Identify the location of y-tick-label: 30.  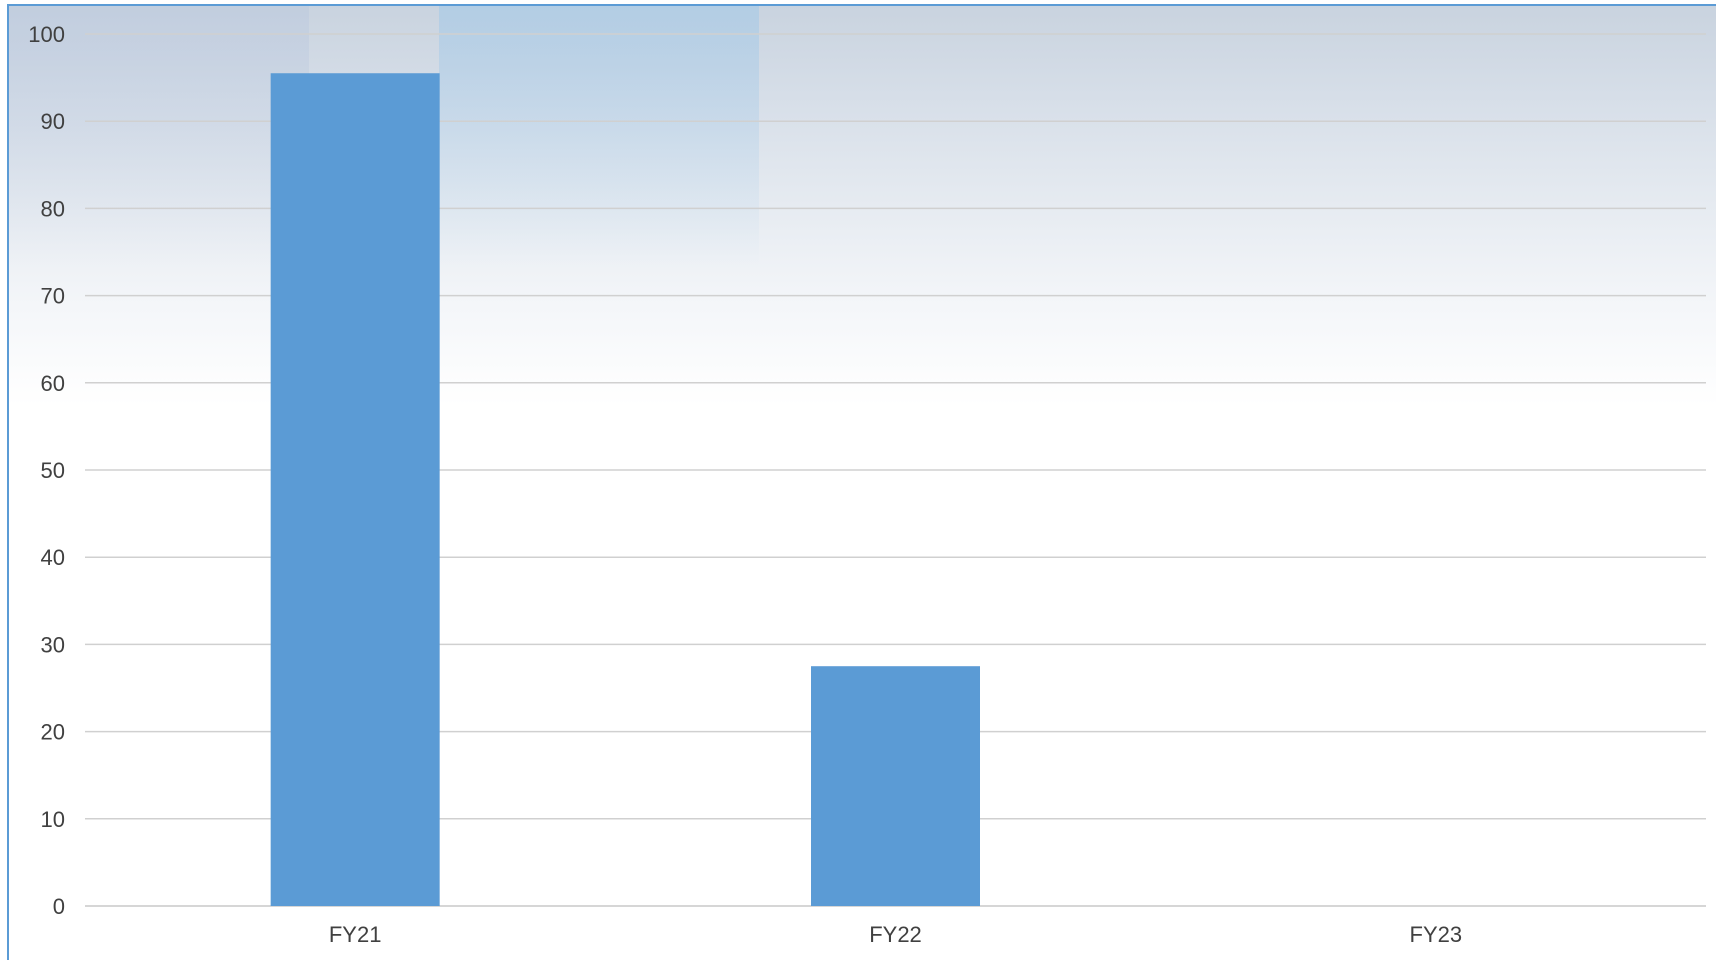
(53, 644).